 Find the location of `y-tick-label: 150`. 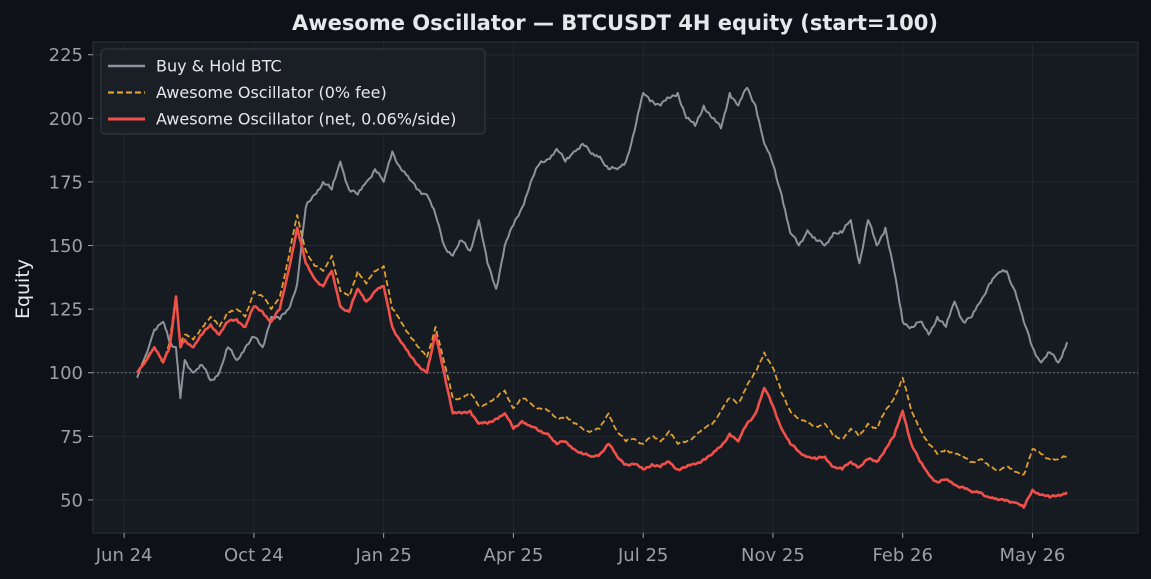

y-tick-label: 150 is located at coordinates (66, 246).